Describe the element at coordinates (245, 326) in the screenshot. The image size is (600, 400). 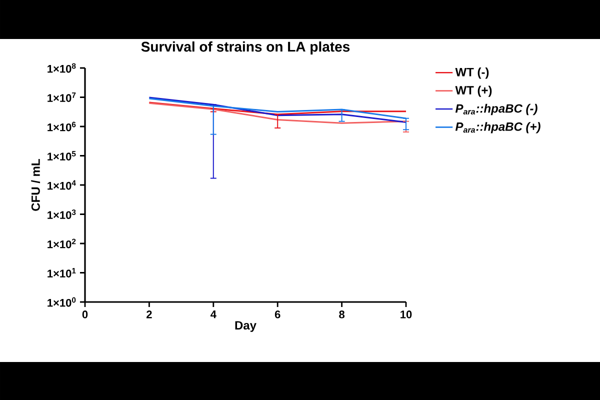
I see `x-axis-title: Day` at that location.